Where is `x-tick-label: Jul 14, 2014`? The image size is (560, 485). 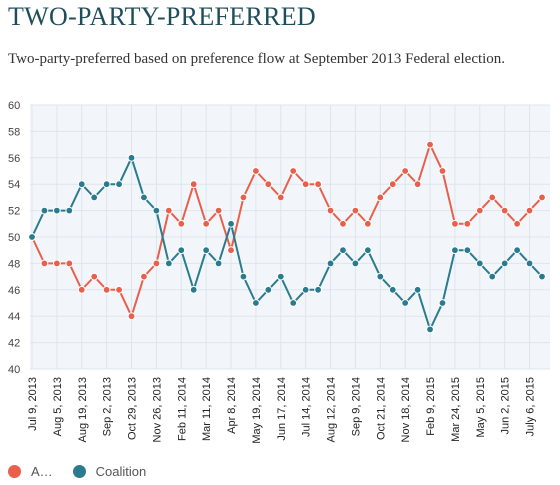
x-tick-label: Jul 14, 2014 is located at coordinates (307, 407).